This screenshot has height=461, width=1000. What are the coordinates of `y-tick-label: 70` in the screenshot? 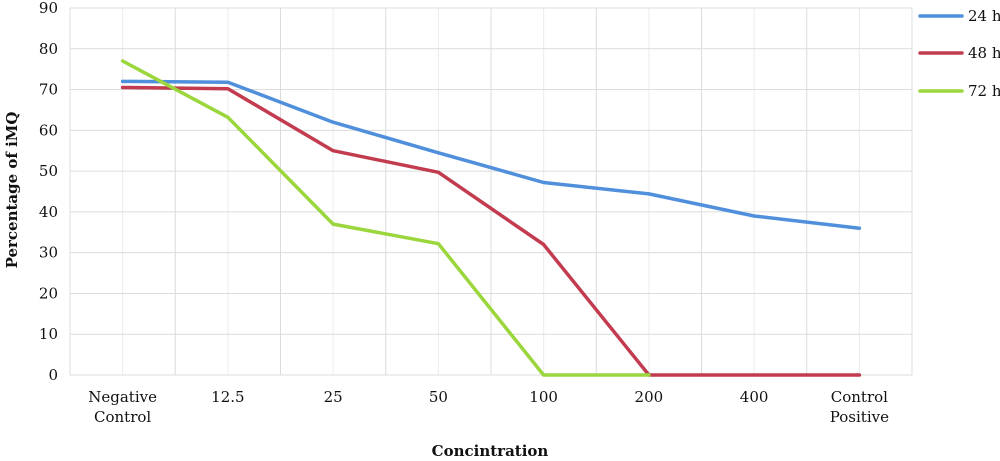 It's located at (48, 90).